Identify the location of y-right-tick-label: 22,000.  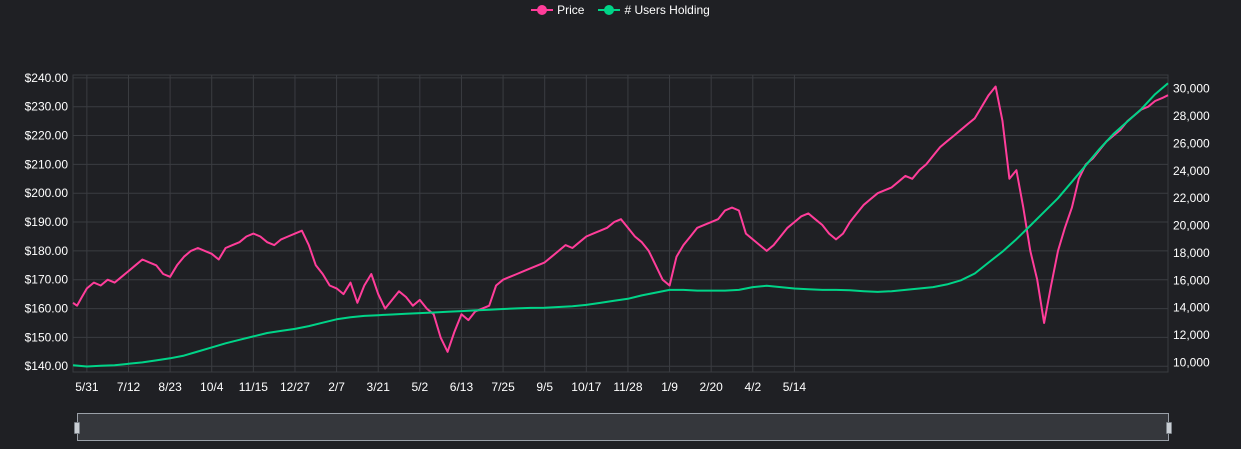
(1191, 198).